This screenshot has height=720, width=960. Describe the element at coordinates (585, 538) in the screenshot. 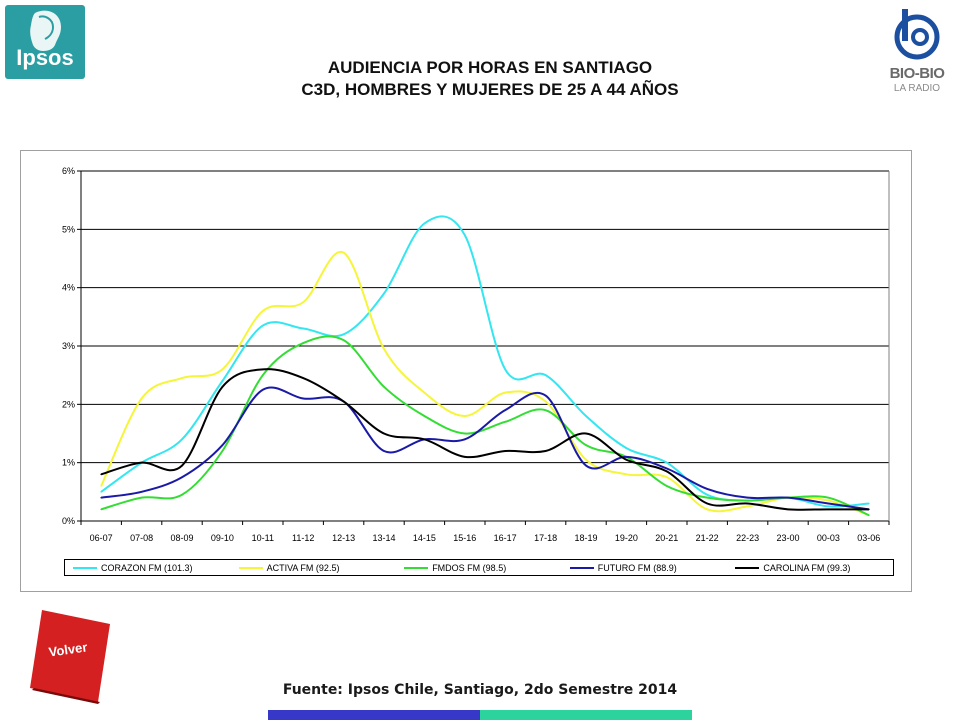

I see `x-tick-label: 18-19` at that location.